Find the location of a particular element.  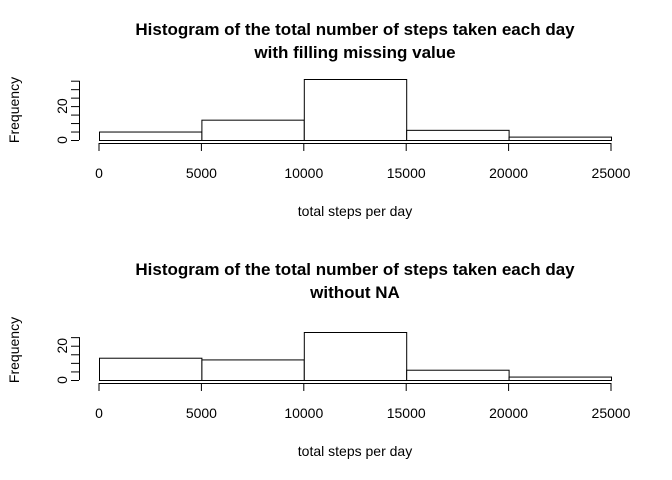

chart-title-line2: with filling missing value is located at coordinates (354, 52).